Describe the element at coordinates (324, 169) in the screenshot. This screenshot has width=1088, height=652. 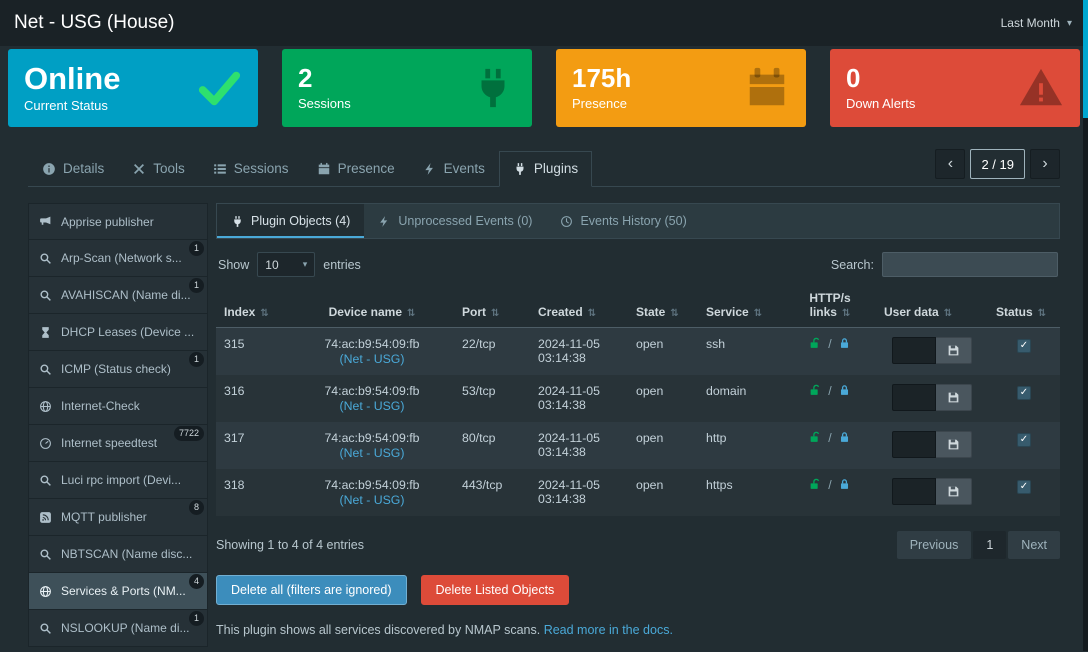
I see `calendar-icon` at that location.